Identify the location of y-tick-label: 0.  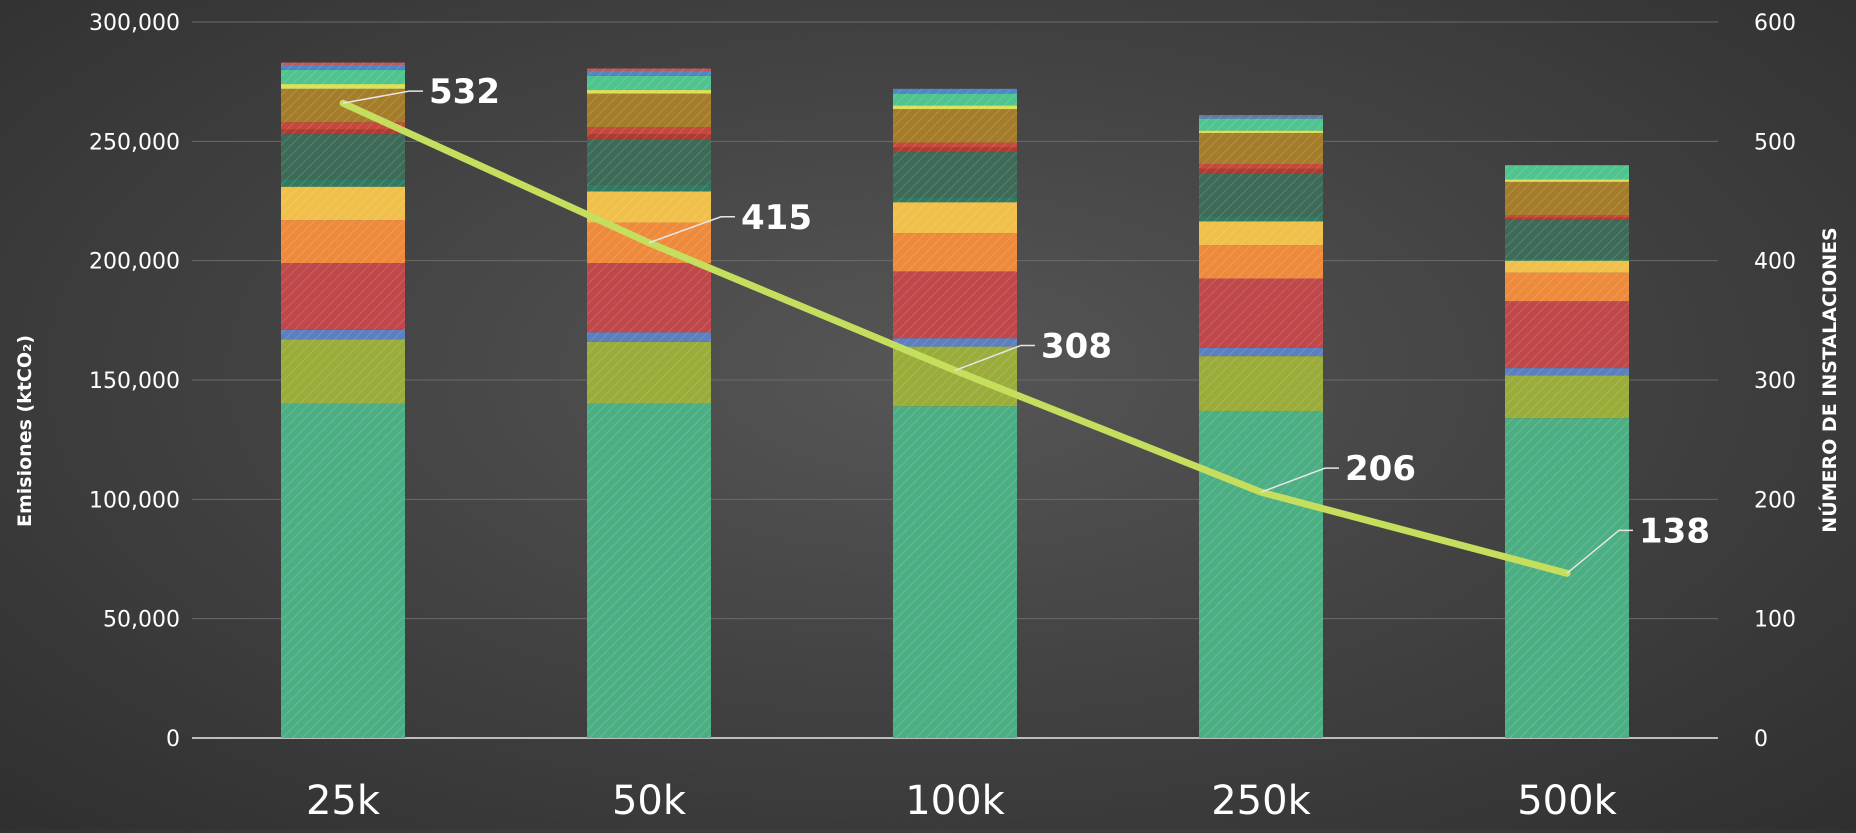
(173, 739).